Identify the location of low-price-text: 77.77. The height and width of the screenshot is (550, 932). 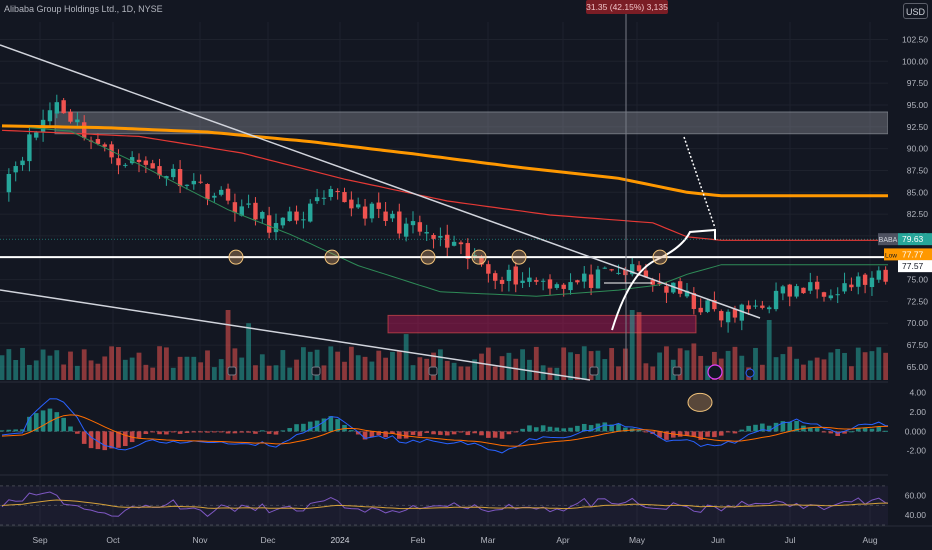
(913, 254).